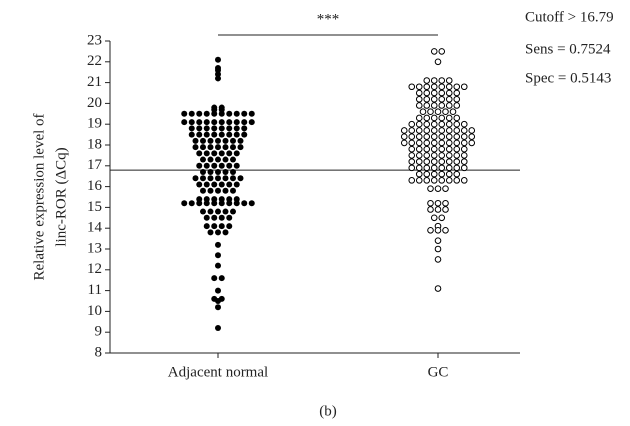 Image resolution: width=630 pixels, height=426 pixels. I want to click on annotation: Cutoff > 16.79, so click(569, 17).